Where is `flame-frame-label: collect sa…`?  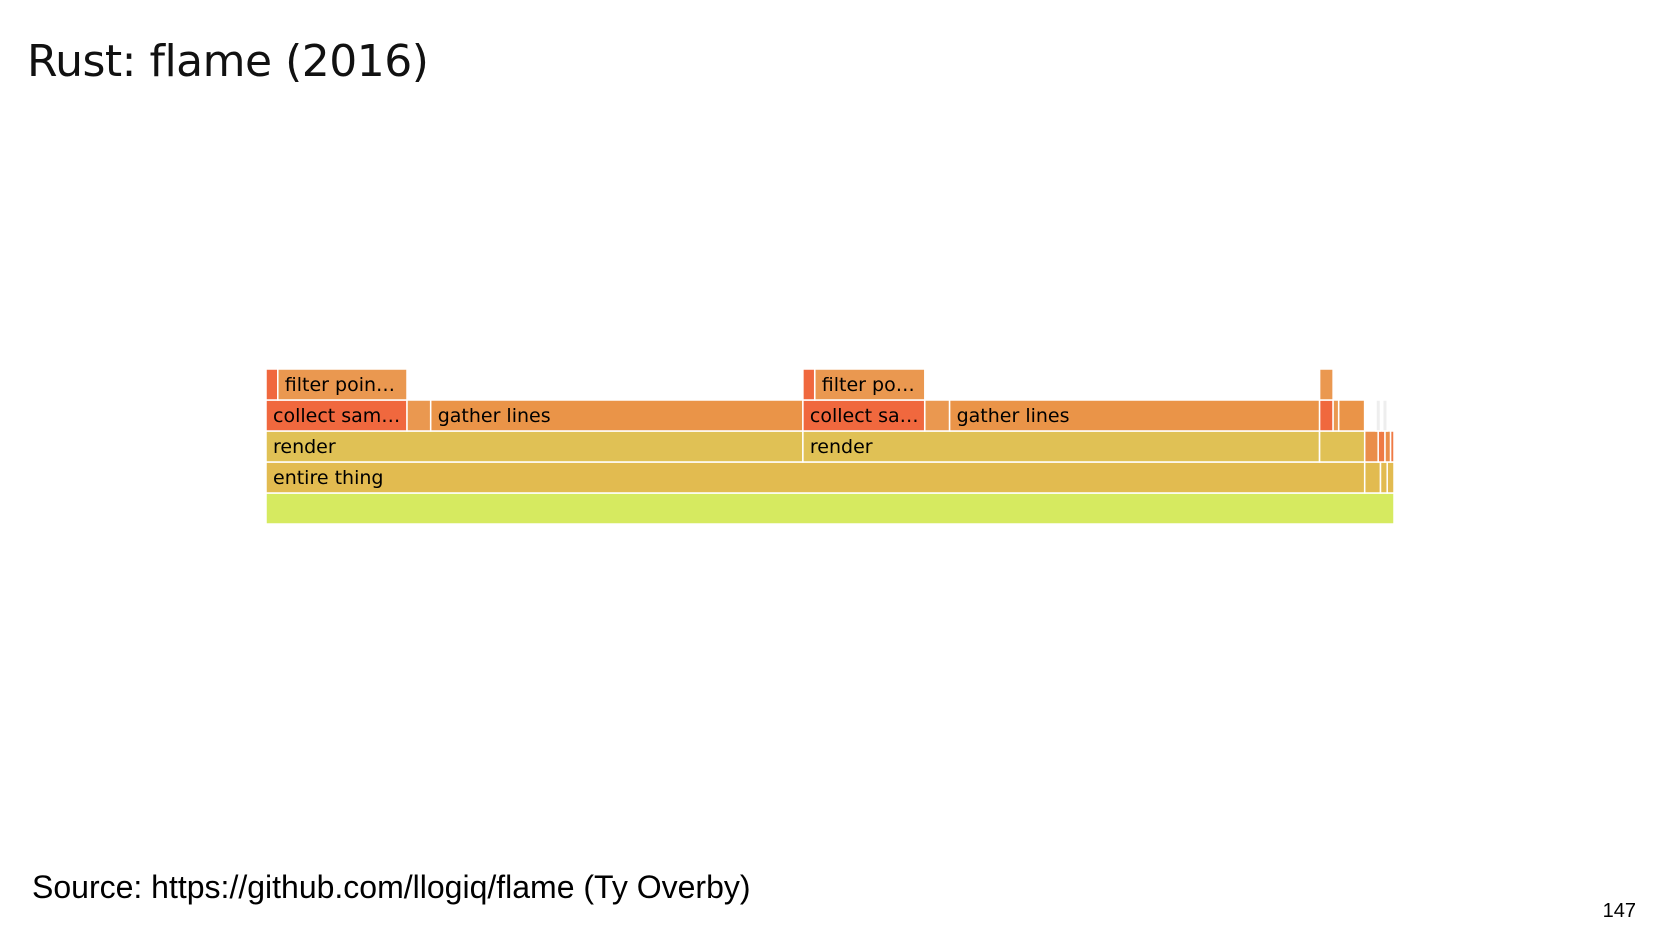 flame-frame-label: collect sa… is located at coordinates (864, 416).